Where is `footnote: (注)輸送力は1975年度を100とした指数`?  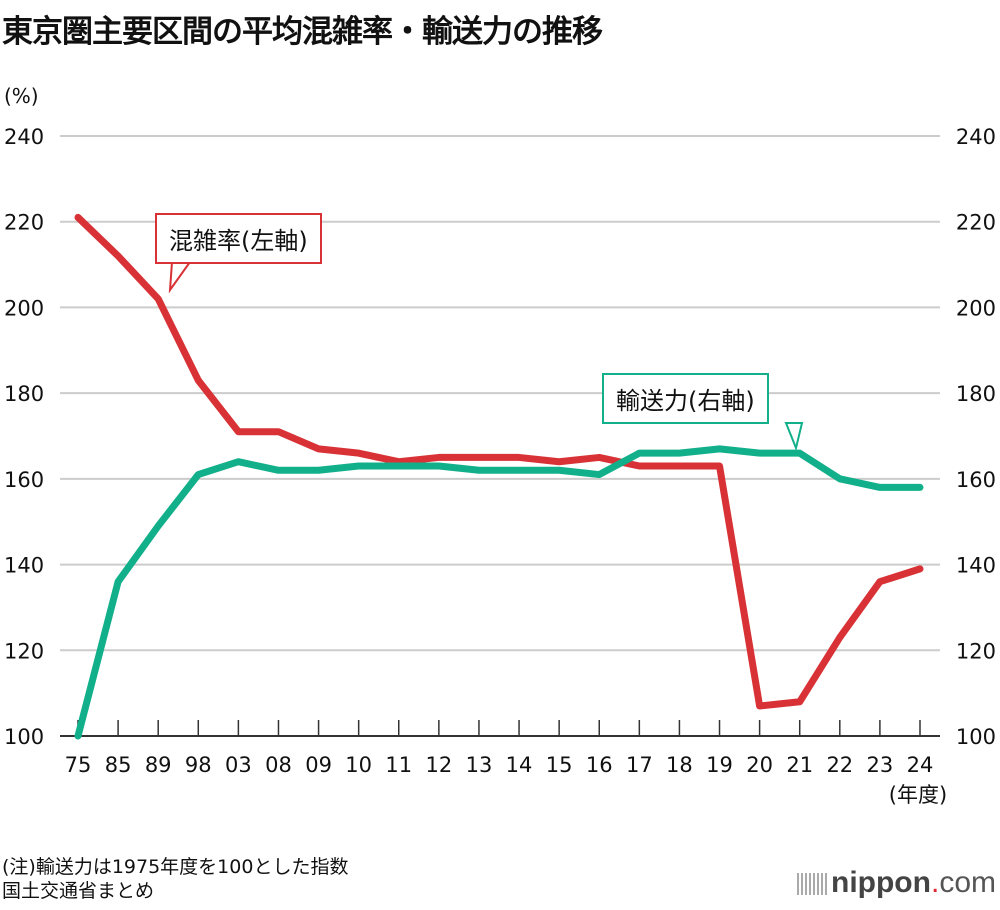 footnote: (注)輸送力は1975年度を100とした指数 is located at coordinates (175, 867).